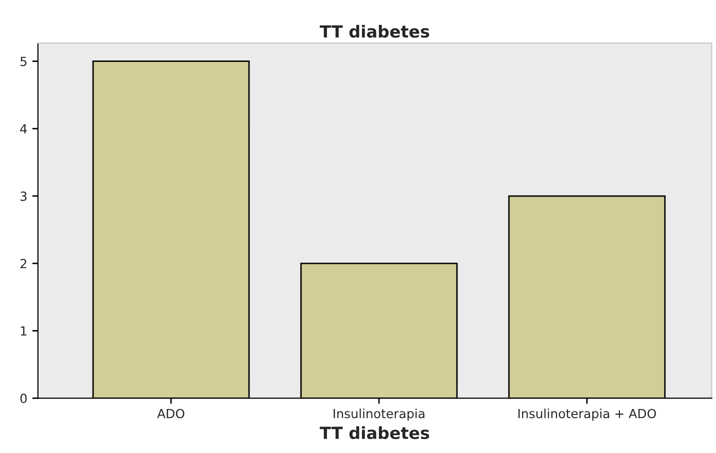  What do you see at coordinates (23, 196) in the screenshot?
I see `y-tick-label: 3` at bounding box center [23, 196].